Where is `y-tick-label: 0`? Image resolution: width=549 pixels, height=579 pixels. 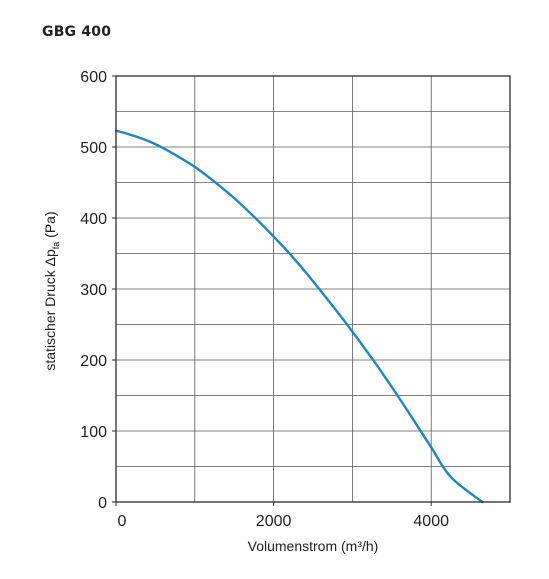
y-tick-label: 0 is located at coordinates (102, 503).